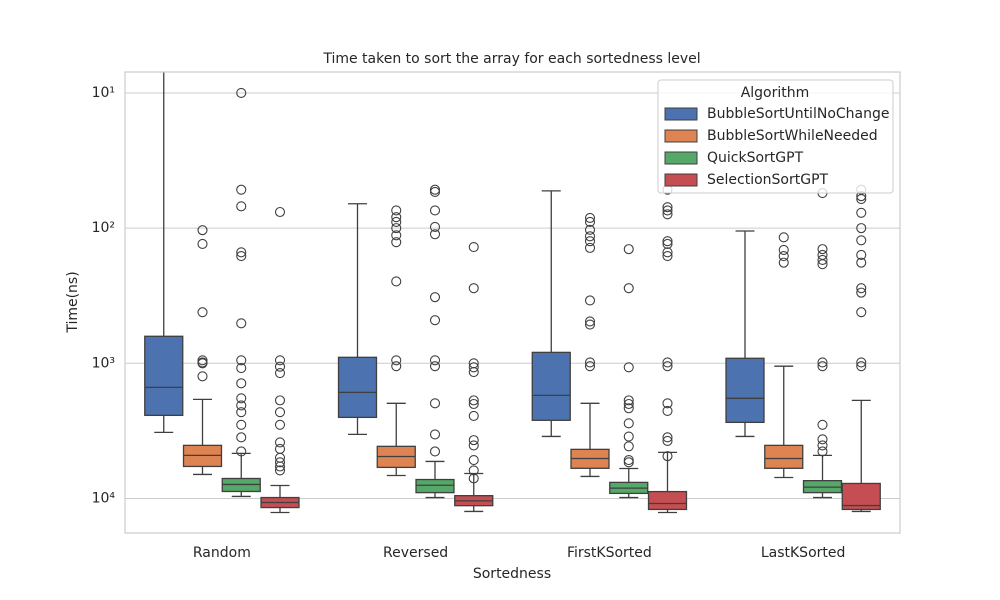 The width and height of the screenshot is (1000, 600). Describe the element at coordinates (512, 574) in the screenshot. I see `x-axis-label: Sortedness` at that location.